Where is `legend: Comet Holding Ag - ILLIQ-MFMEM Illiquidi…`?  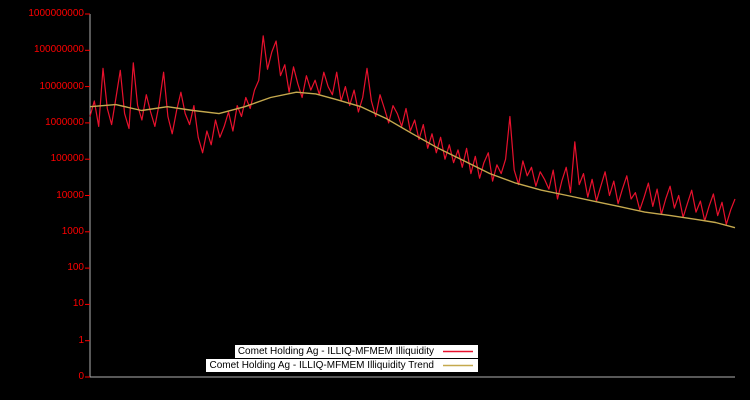 legend: Comet Holding Ag - ILLIQ-MFMEM Illiquidi… is located at coordinates (342, 358).